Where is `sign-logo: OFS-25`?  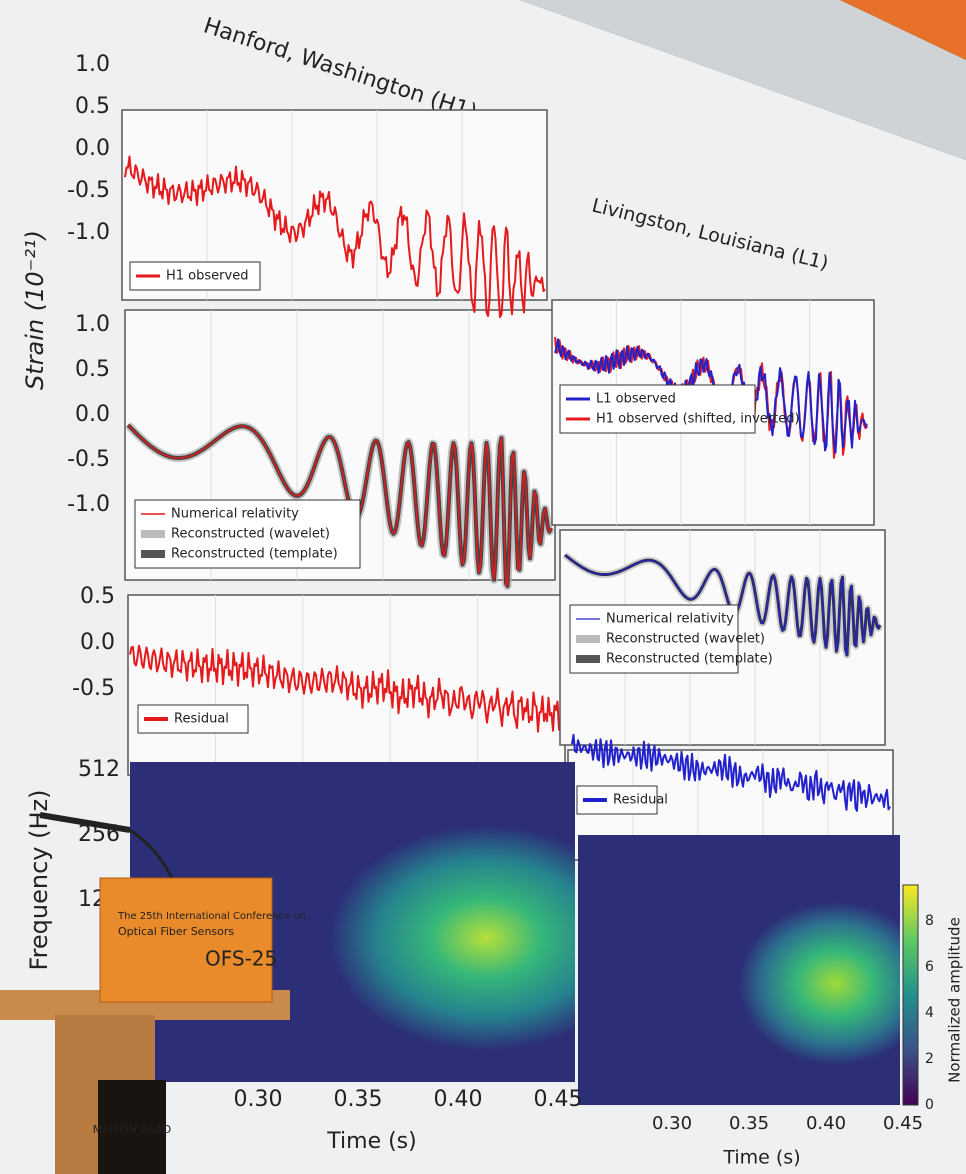
sign-logo: OFS-25 is located at coordinates (241, 959).